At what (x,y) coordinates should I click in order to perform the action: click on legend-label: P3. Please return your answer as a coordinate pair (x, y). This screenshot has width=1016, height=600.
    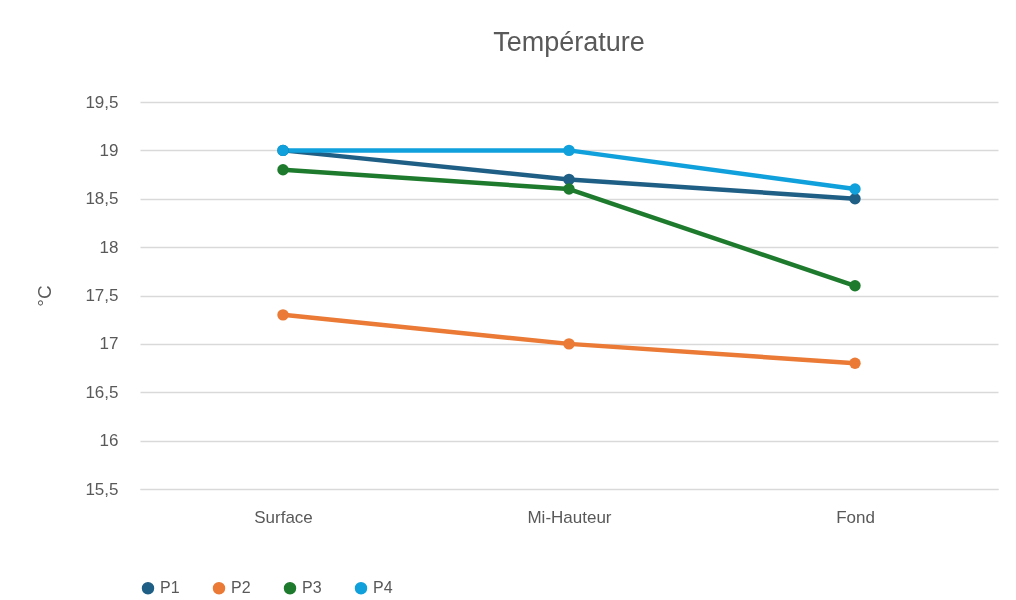
    Looking at the image, I should click on (312, 588).